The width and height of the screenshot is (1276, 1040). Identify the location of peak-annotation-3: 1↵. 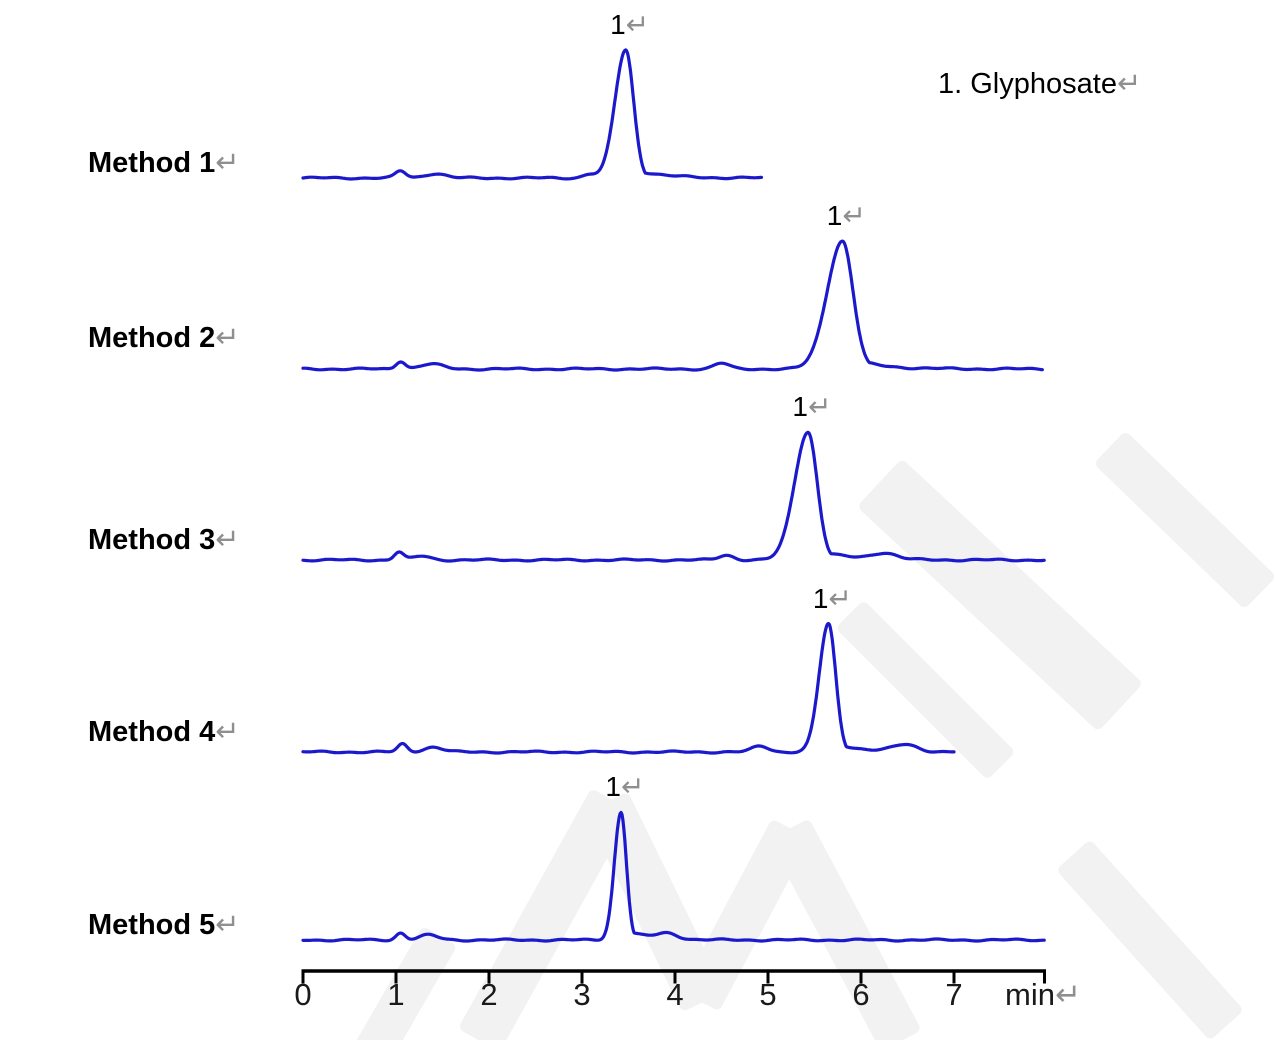
(811, 407).